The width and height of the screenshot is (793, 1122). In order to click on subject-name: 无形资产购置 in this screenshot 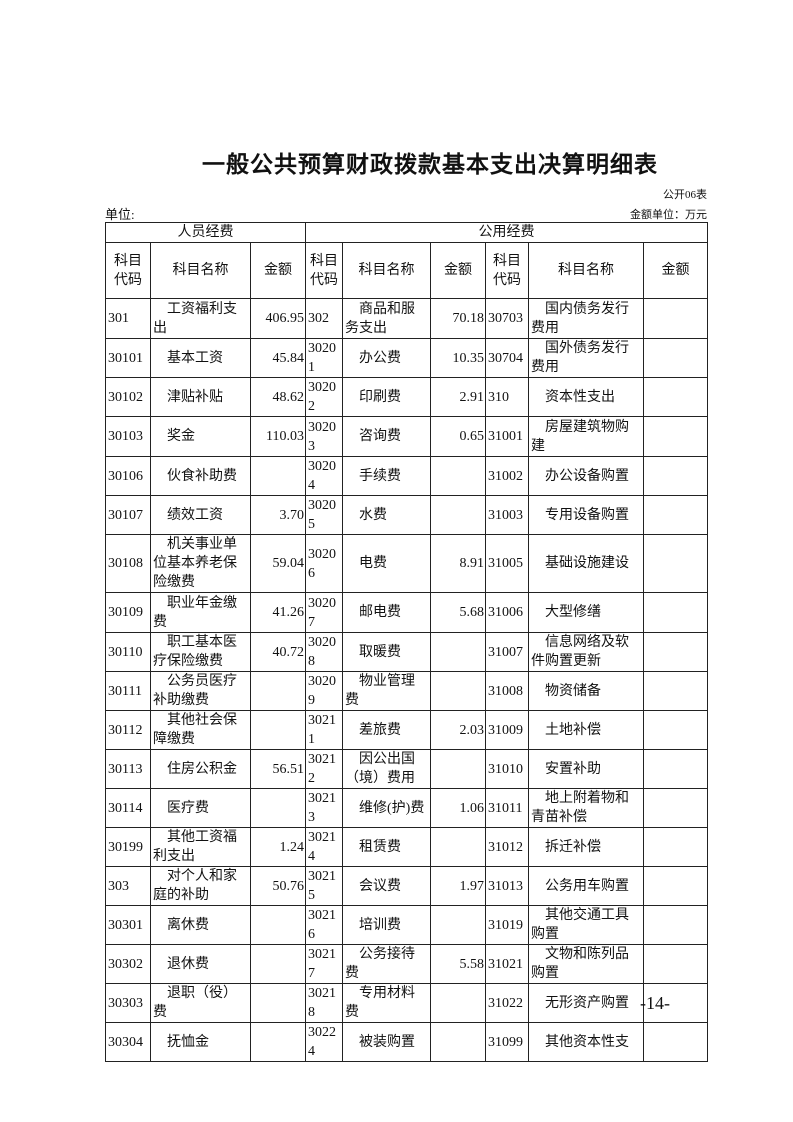, I will do `click(586, 1003)`.